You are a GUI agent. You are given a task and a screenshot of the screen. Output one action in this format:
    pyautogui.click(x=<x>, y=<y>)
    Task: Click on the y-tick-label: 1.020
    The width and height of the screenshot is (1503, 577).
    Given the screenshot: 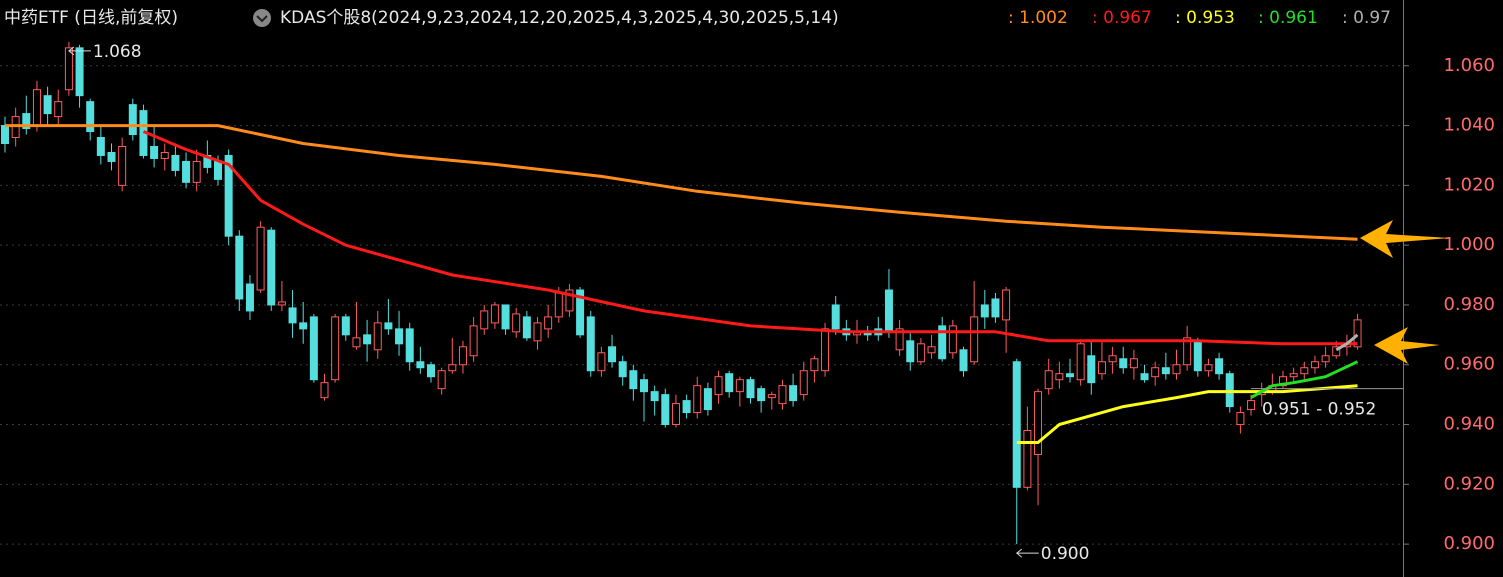 What is the action you would take?
    pyautogui.click(x=1469, y=184)
    